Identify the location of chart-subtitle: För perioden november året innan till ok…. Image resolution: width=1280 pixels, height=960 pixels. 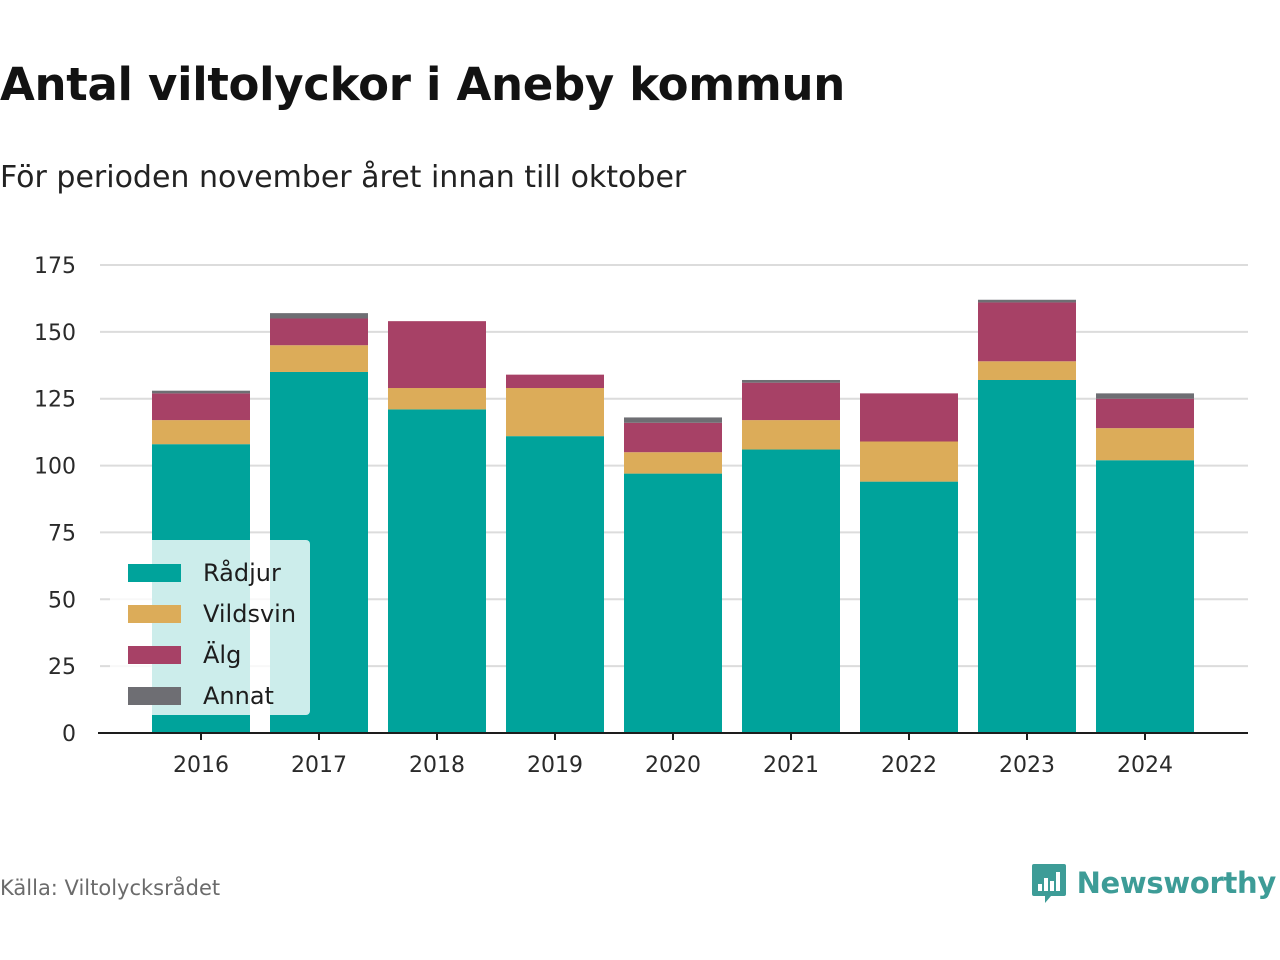
(343, 177).